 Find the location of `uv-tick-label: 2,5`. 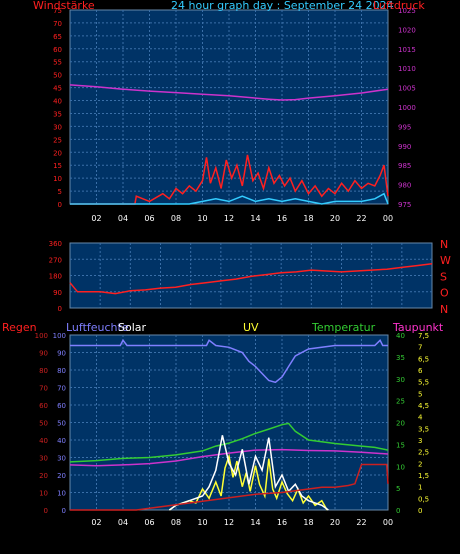

uv-tick-label: 2,5 is located at coordinates (423, 453).